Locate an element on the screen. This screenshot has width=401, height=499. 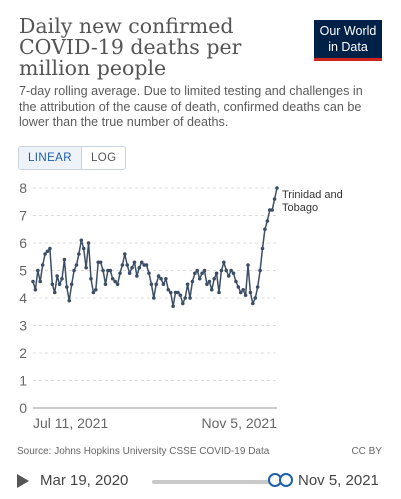
owid-logo: Our World in Data is located at coordinates (348, 40).